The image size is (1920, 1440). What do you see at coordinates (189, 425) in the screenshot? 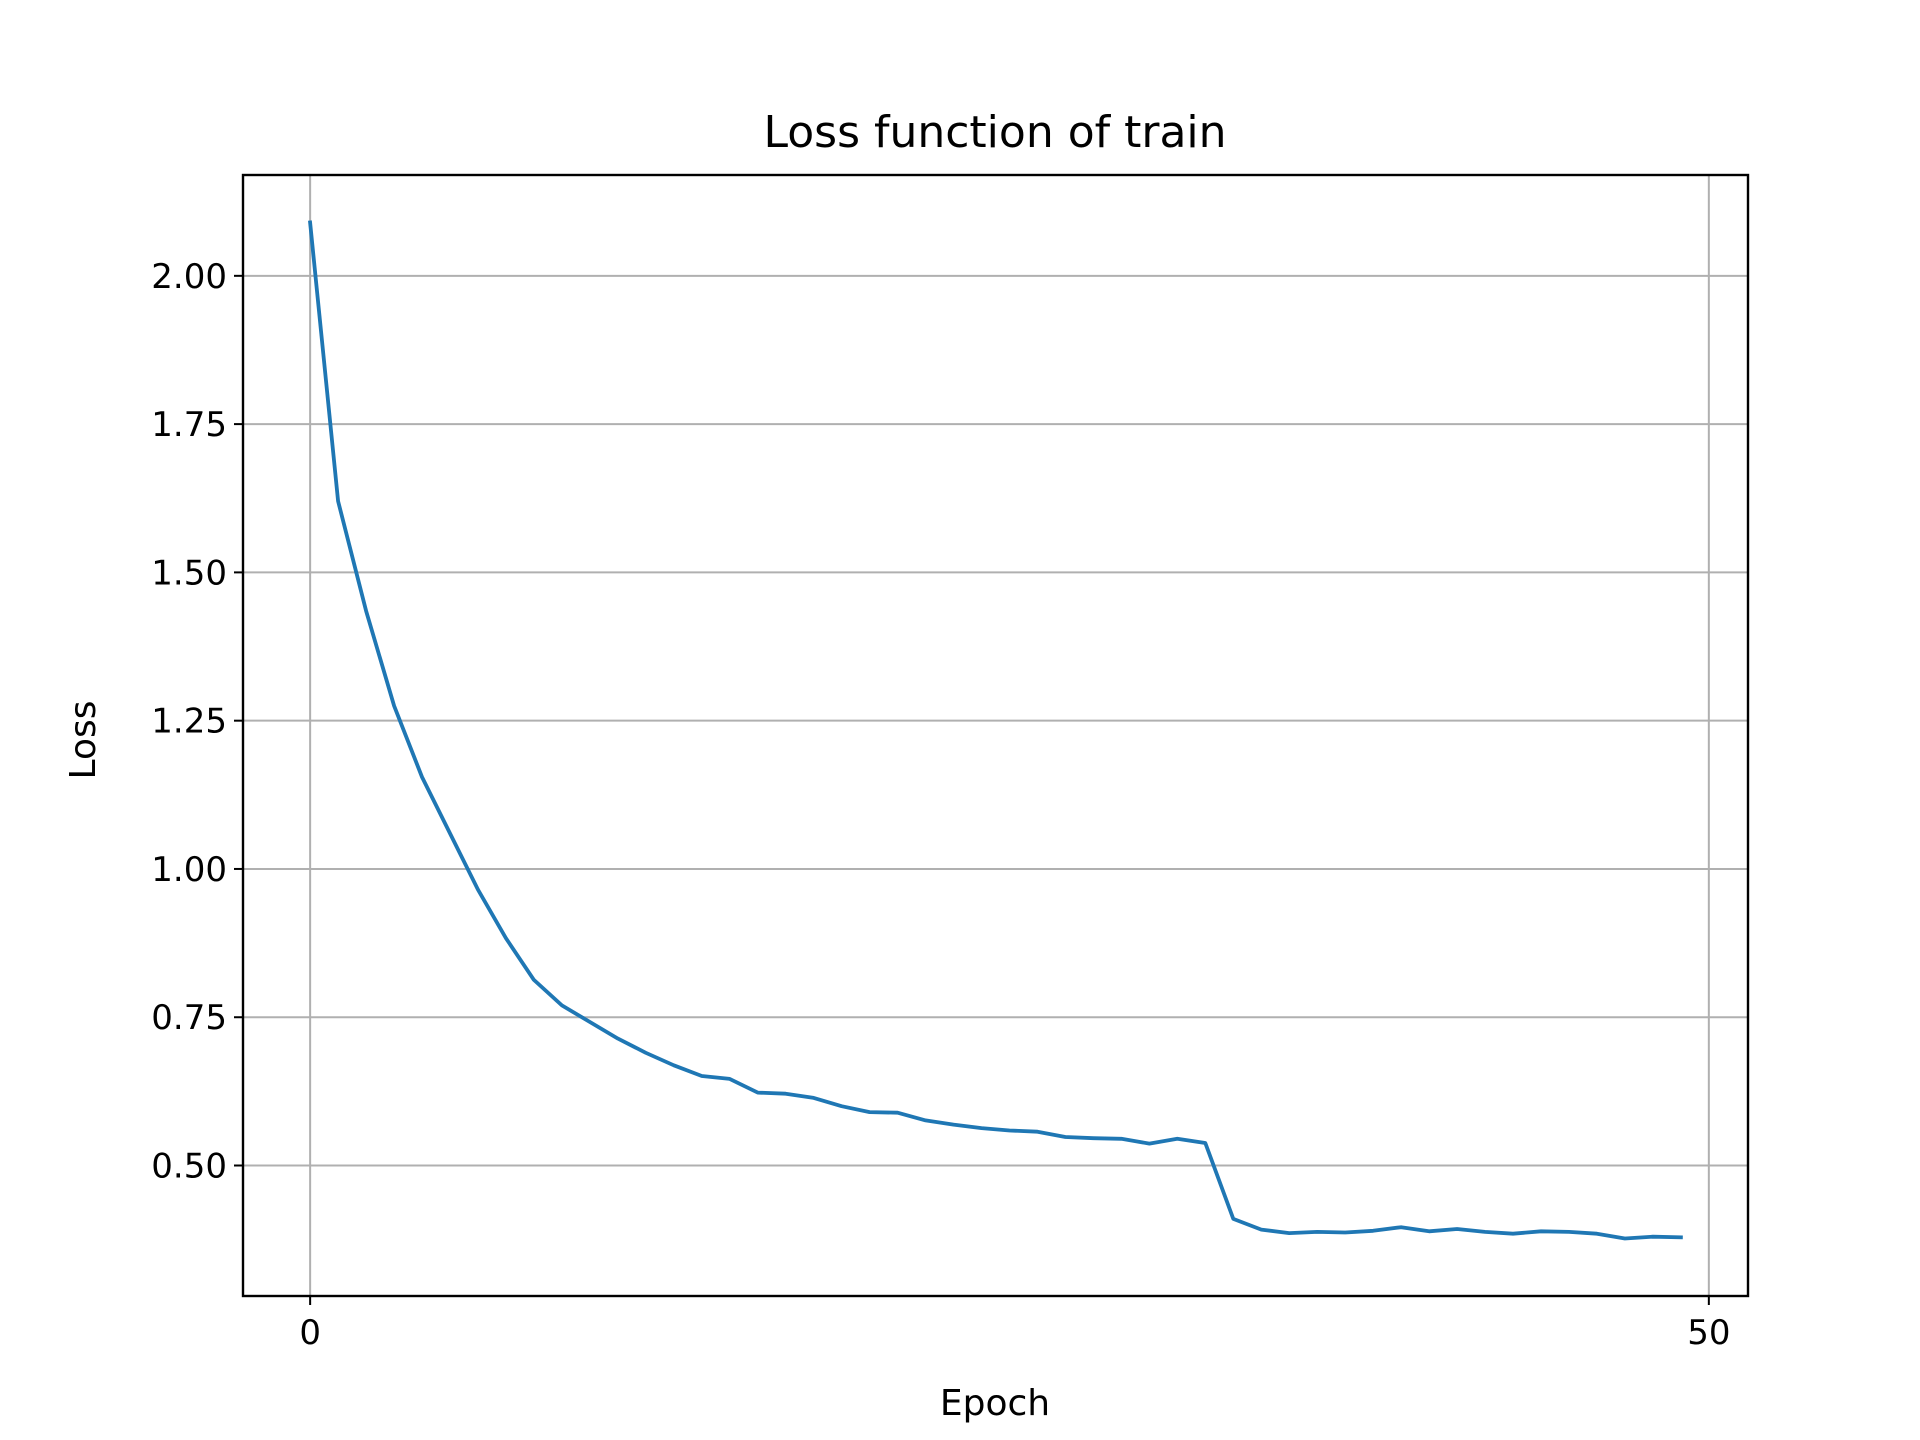
I see `y-tick-label: 1.75` at bounding box center [189, 425].